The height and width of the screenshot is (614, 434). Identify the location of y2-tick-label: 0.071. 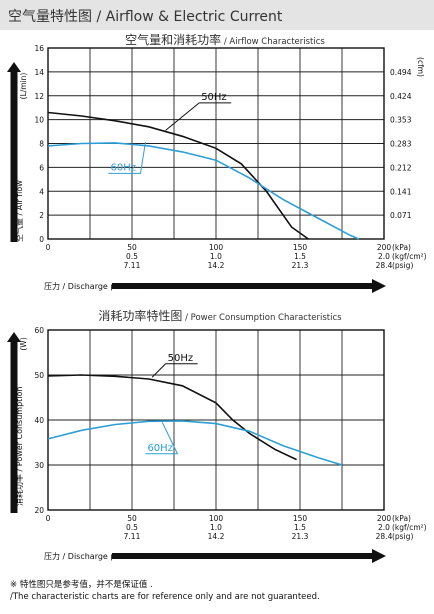
(401, 215).